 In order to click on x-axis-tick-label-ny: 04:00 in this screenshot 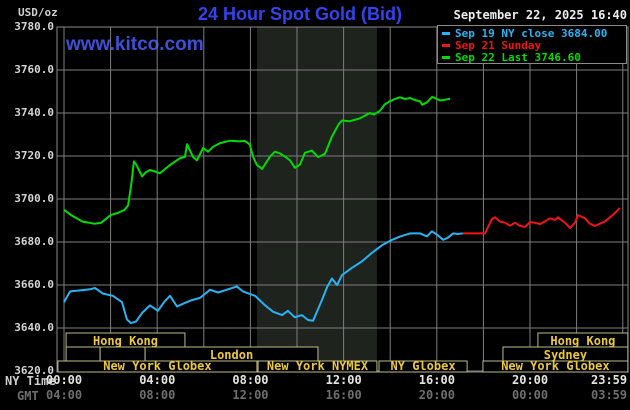, I will do `click(157, 380)`.